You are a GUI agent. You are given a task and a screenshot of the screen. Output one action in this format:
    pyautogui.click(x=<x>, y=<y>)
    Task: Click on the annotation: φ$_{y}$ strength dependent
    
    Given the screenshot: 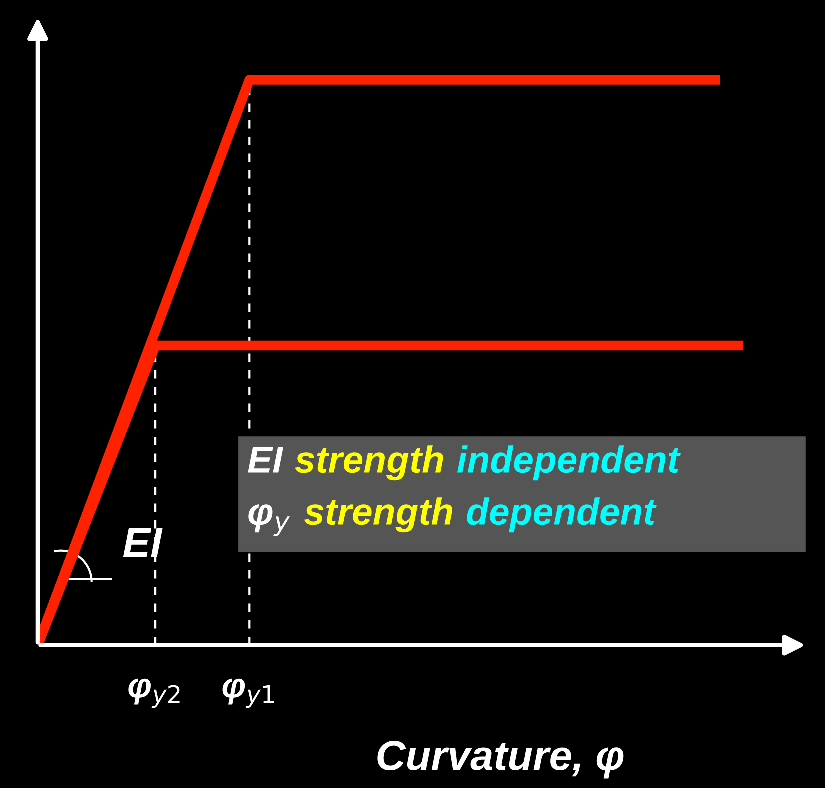 What is the action you would take?
    pyautogui.click(x=452, y=517)
    